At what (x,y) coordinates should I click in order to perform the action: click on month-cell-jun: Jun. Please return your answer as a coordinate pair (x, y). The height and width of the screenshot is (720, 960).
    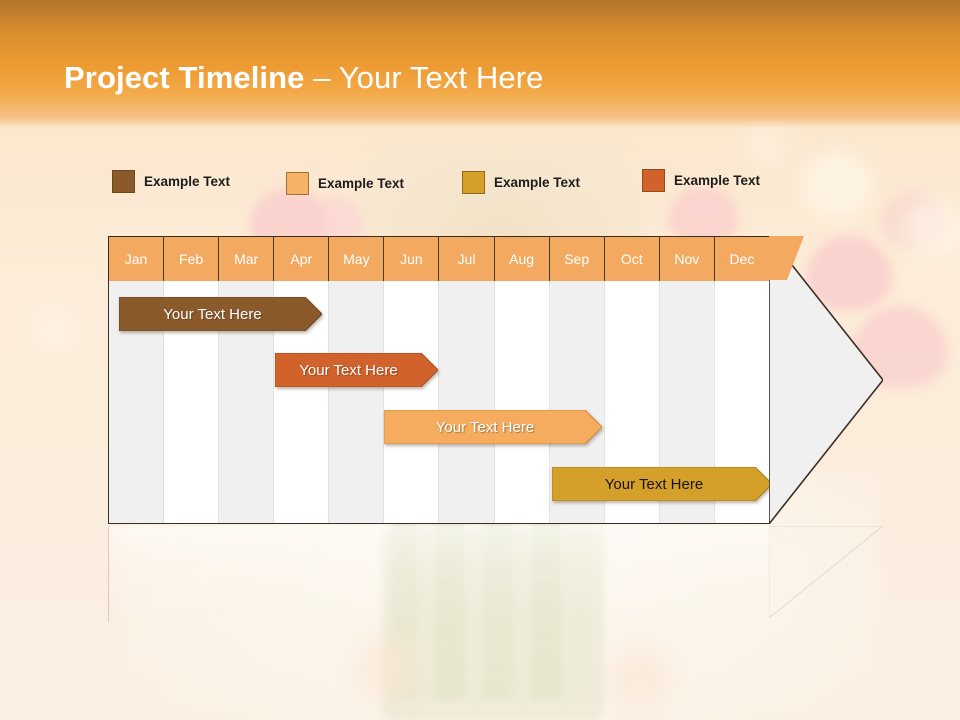
    Looking at the image, I should click on (412, 259).